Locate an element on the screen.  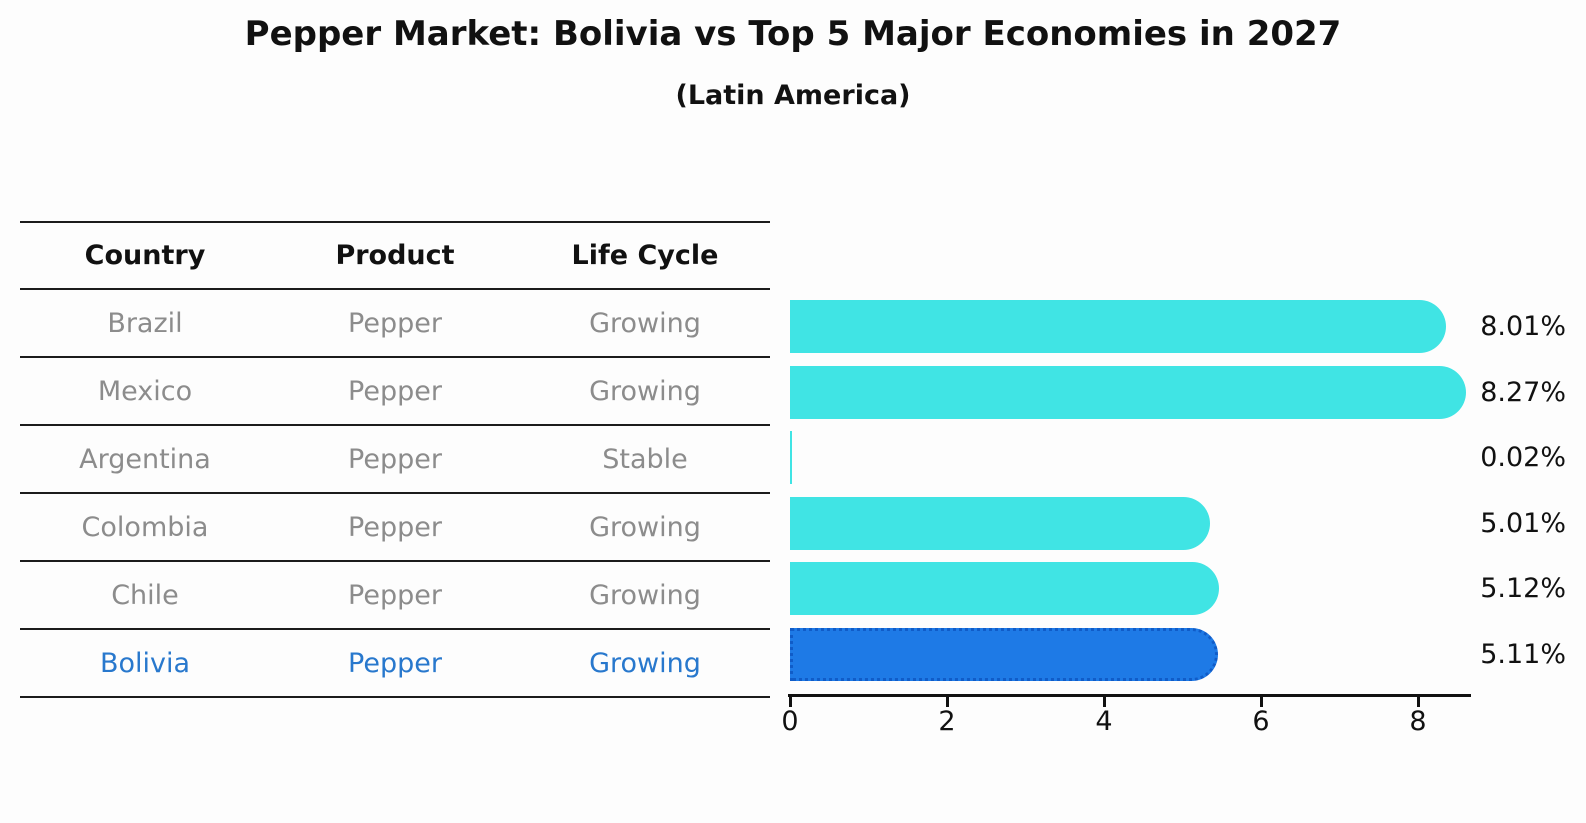
x-axis-line is located at coordinates (1129, 695).